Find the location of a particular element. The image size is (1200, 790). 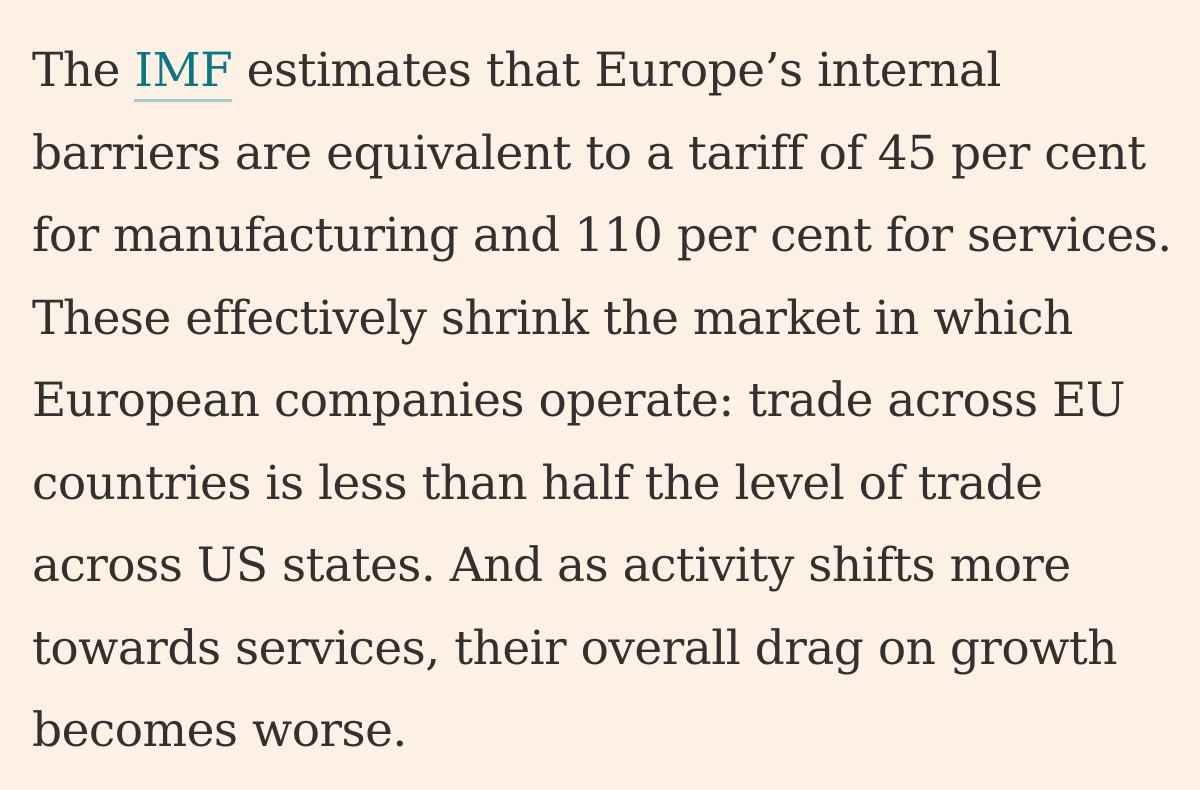

paragraph-text-after-link: estimates that Europe’s internal is located at coordinates (617, 70).